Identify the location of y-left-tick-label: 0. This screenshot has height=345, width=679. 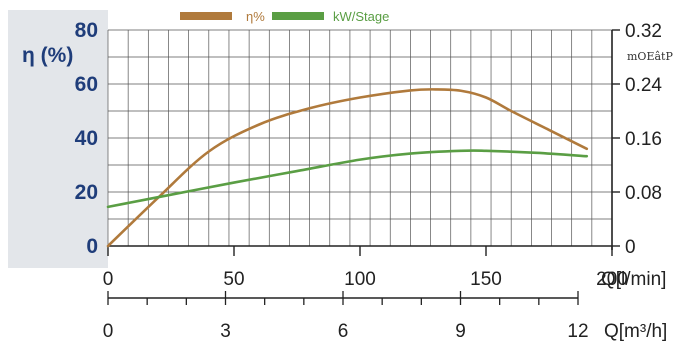
(92, 246).